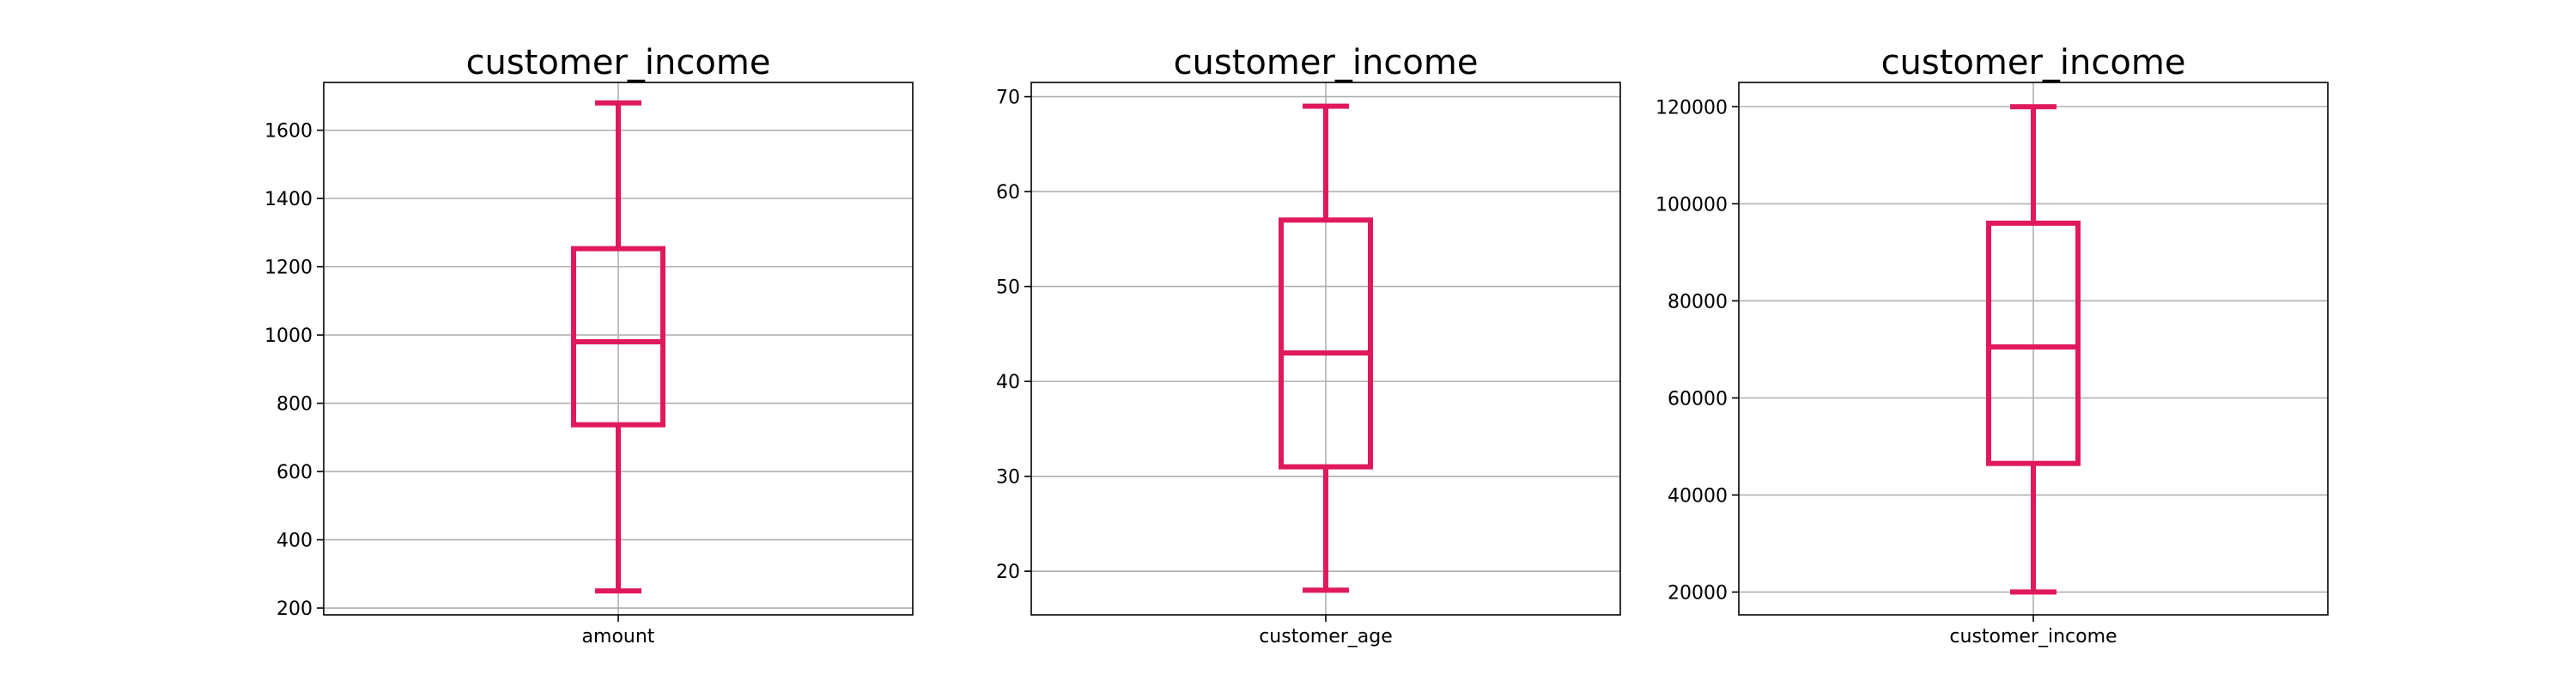 This screenshot has width=2576, height=687. What do you see at coordinates (1008, 288) in the screenshot?
I see `y-tick-label: 50` at bounding box center [1008, 288].